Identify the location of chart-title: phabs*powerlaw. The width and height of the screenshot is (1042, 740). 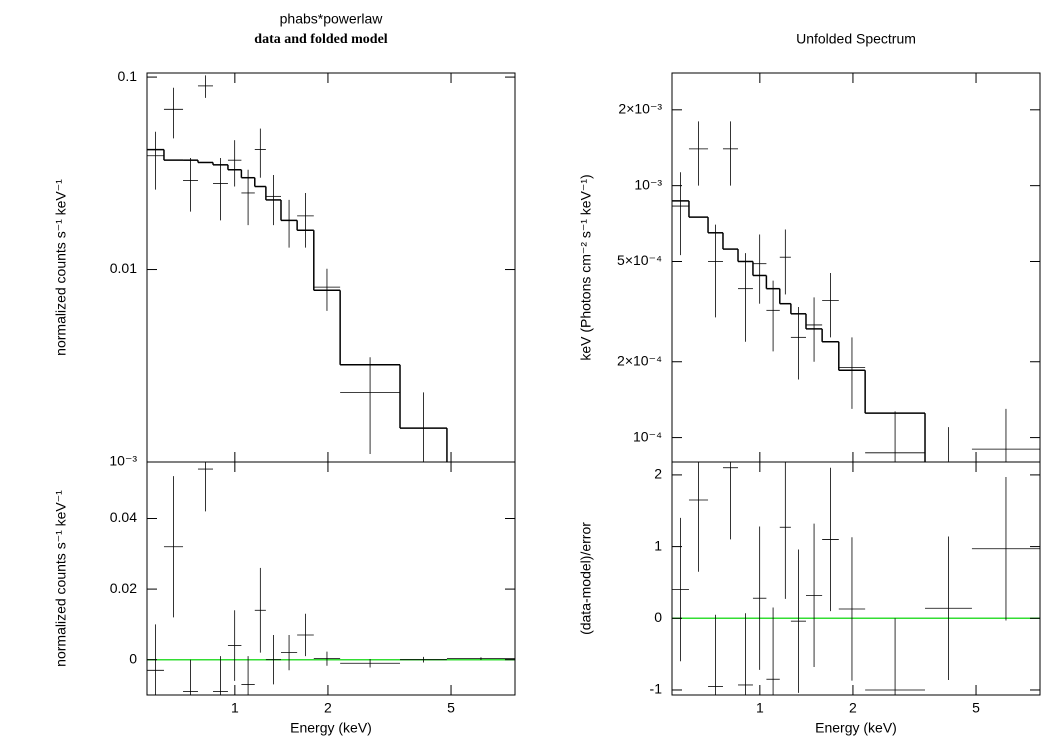
(332, 19).